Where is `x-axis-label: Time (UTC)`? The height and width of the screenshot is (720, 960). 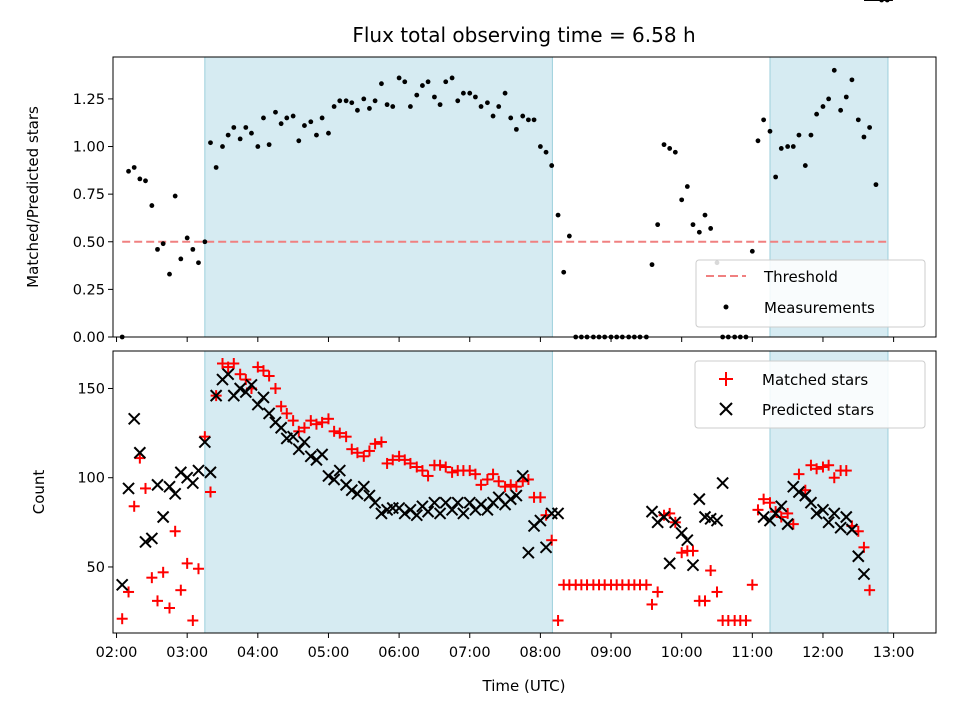
x-axis-label: Time (UTC) is located at coordinates (524, 686).